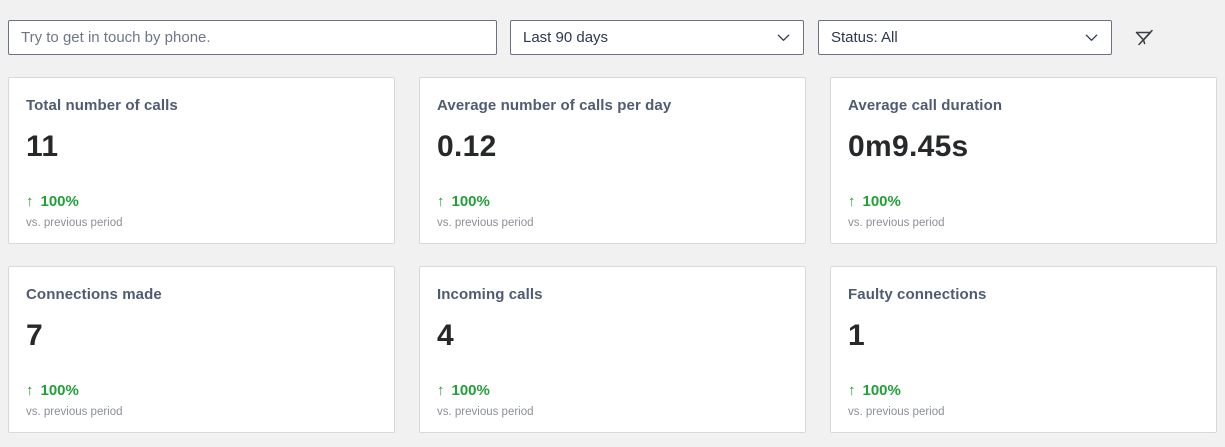 The width and height of the screenshot is (1225, 447). What do you see at coordinates (657, 37) in the screenshot?
I see `period-dropdown: Last 90 days` at bounding box center [657, 37].